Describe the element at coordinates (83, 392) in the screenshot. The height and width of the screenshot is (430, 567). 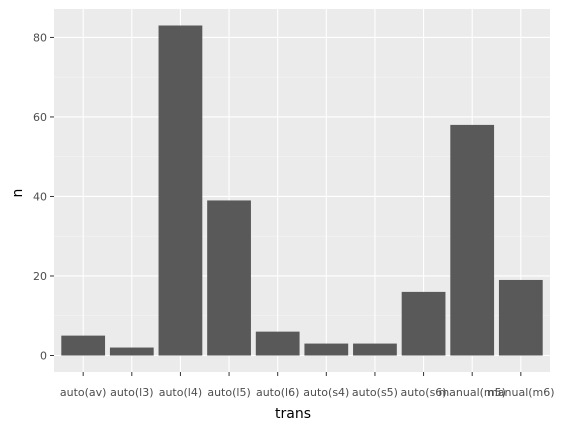
I see `x-tick-label: auto(av)` at that location.